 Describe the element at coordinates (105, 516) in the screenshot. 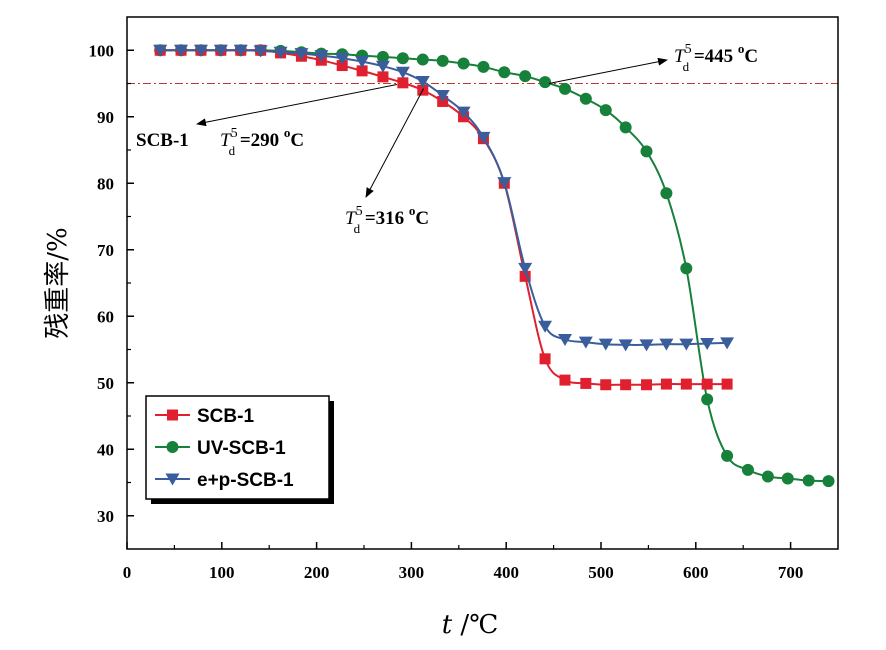

I see `y-tick-label: 30` at that location.